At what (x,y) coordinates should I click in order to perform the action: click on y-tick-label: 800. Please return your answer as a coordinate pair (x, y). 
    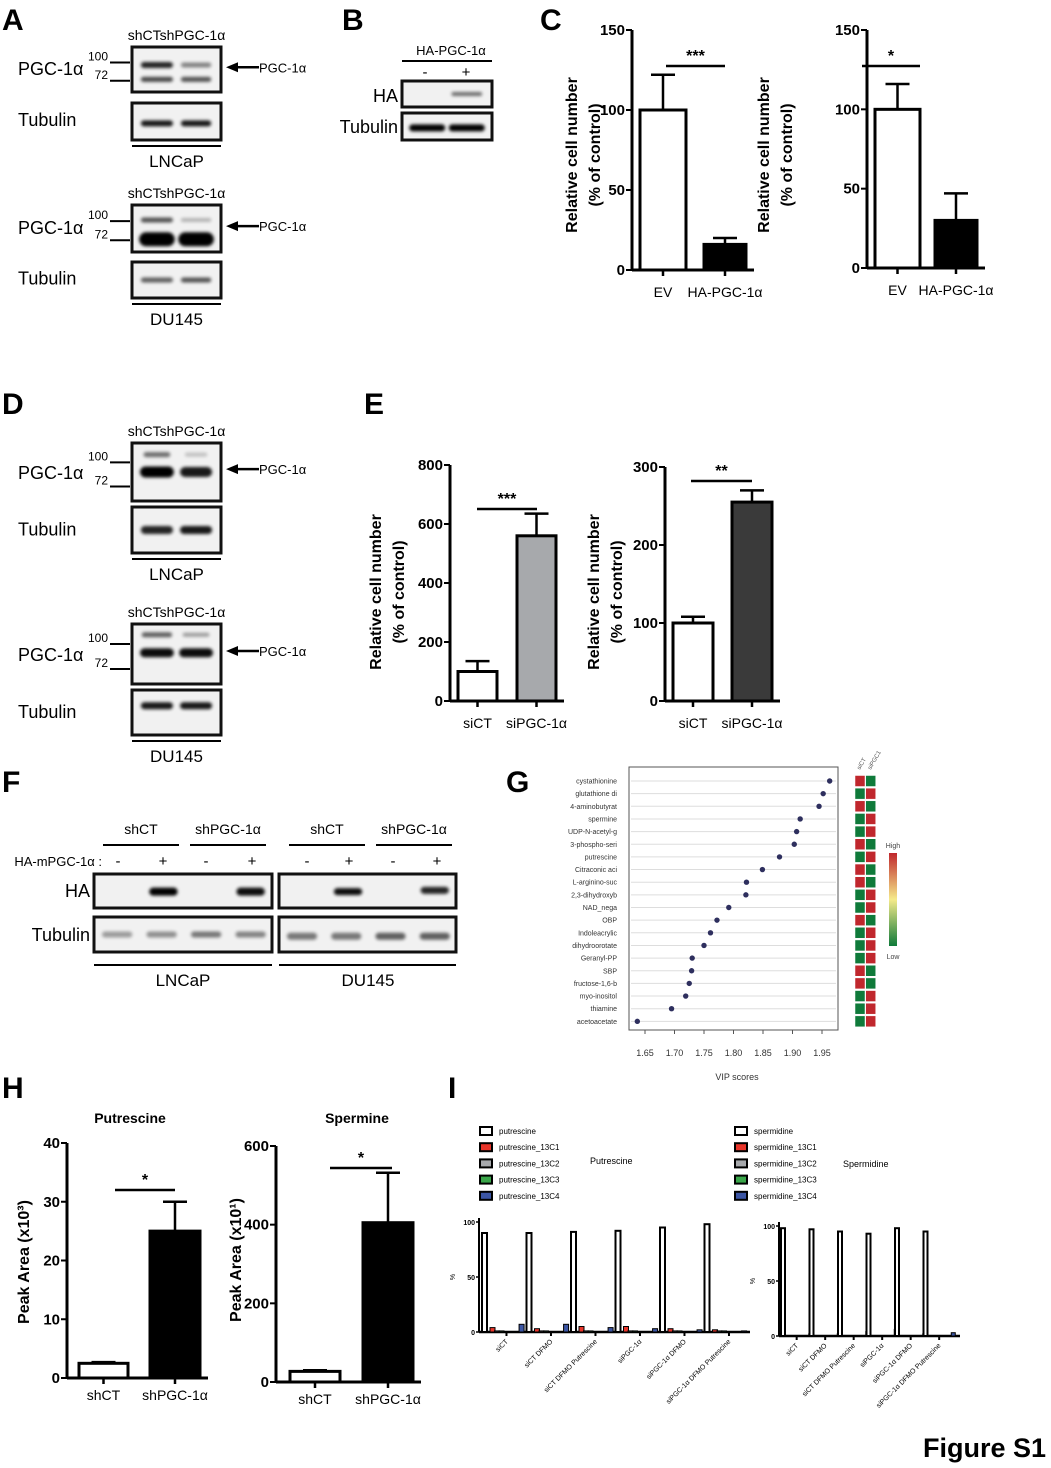
    Looking at the image, I should click on (430, 465).